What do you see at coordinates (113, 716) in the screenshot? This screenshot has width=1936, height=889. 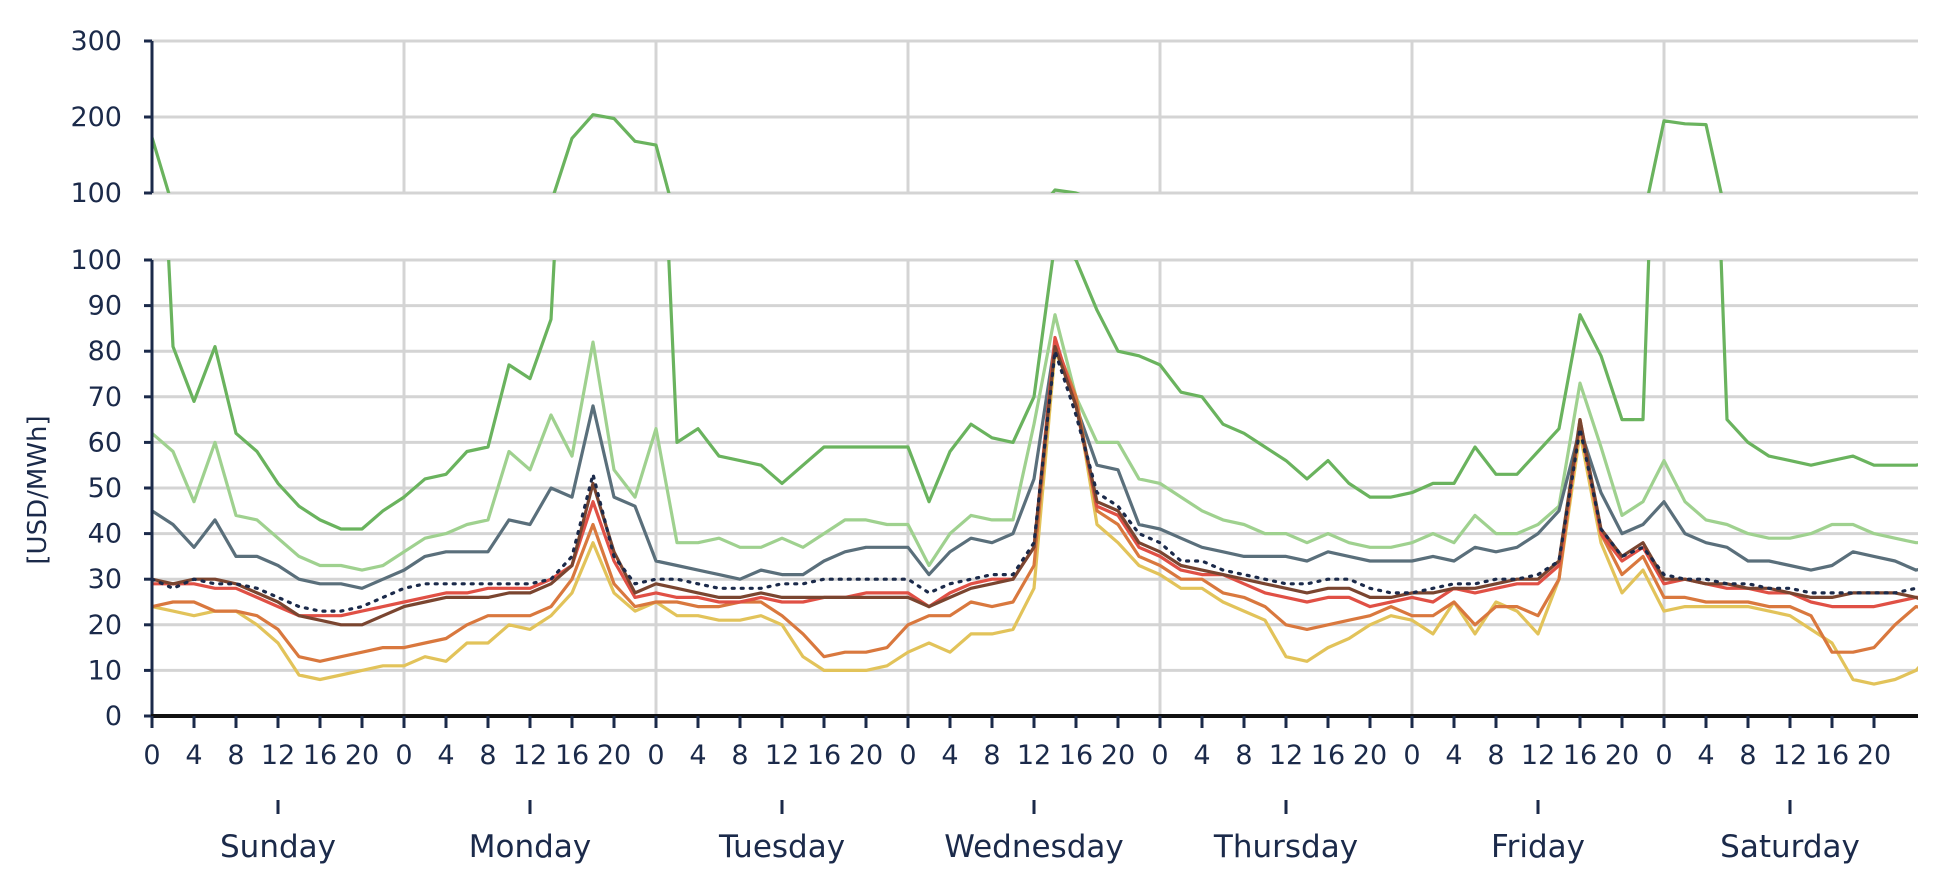 I see `y-tick-label: 0` at bounding box center [113, 716].